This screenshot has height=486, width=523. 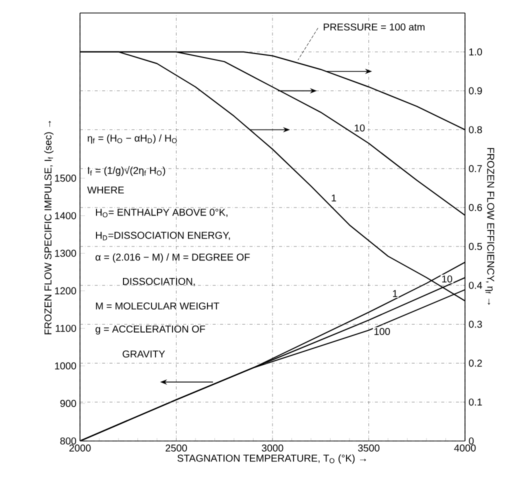 What do you see at coordinates (68, 403) in the screenshot?
I see `y-tick-label: 900` at bounding box center [68, 403].